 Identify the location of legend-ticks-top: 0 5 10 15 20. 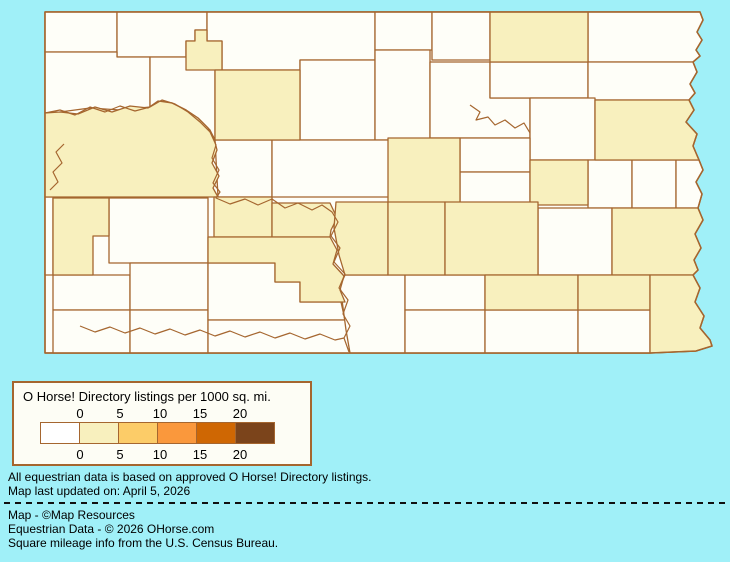
(162, 413).